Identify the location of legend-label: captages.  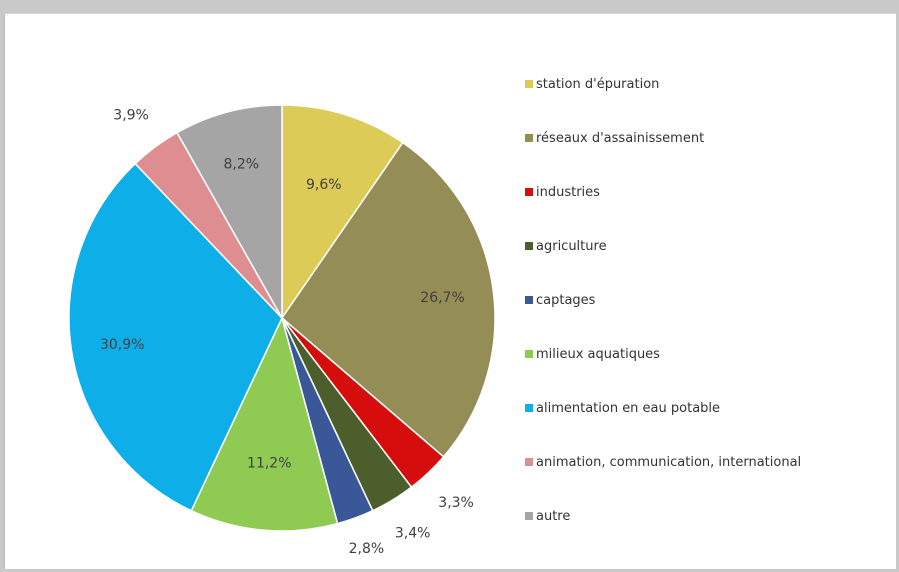
(566, 300).